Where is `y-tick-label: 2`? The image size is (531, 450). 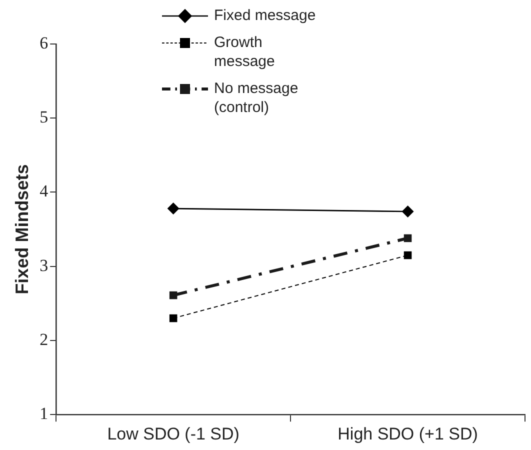 y-tick-label: 2 is located at coordinates (44, 339).